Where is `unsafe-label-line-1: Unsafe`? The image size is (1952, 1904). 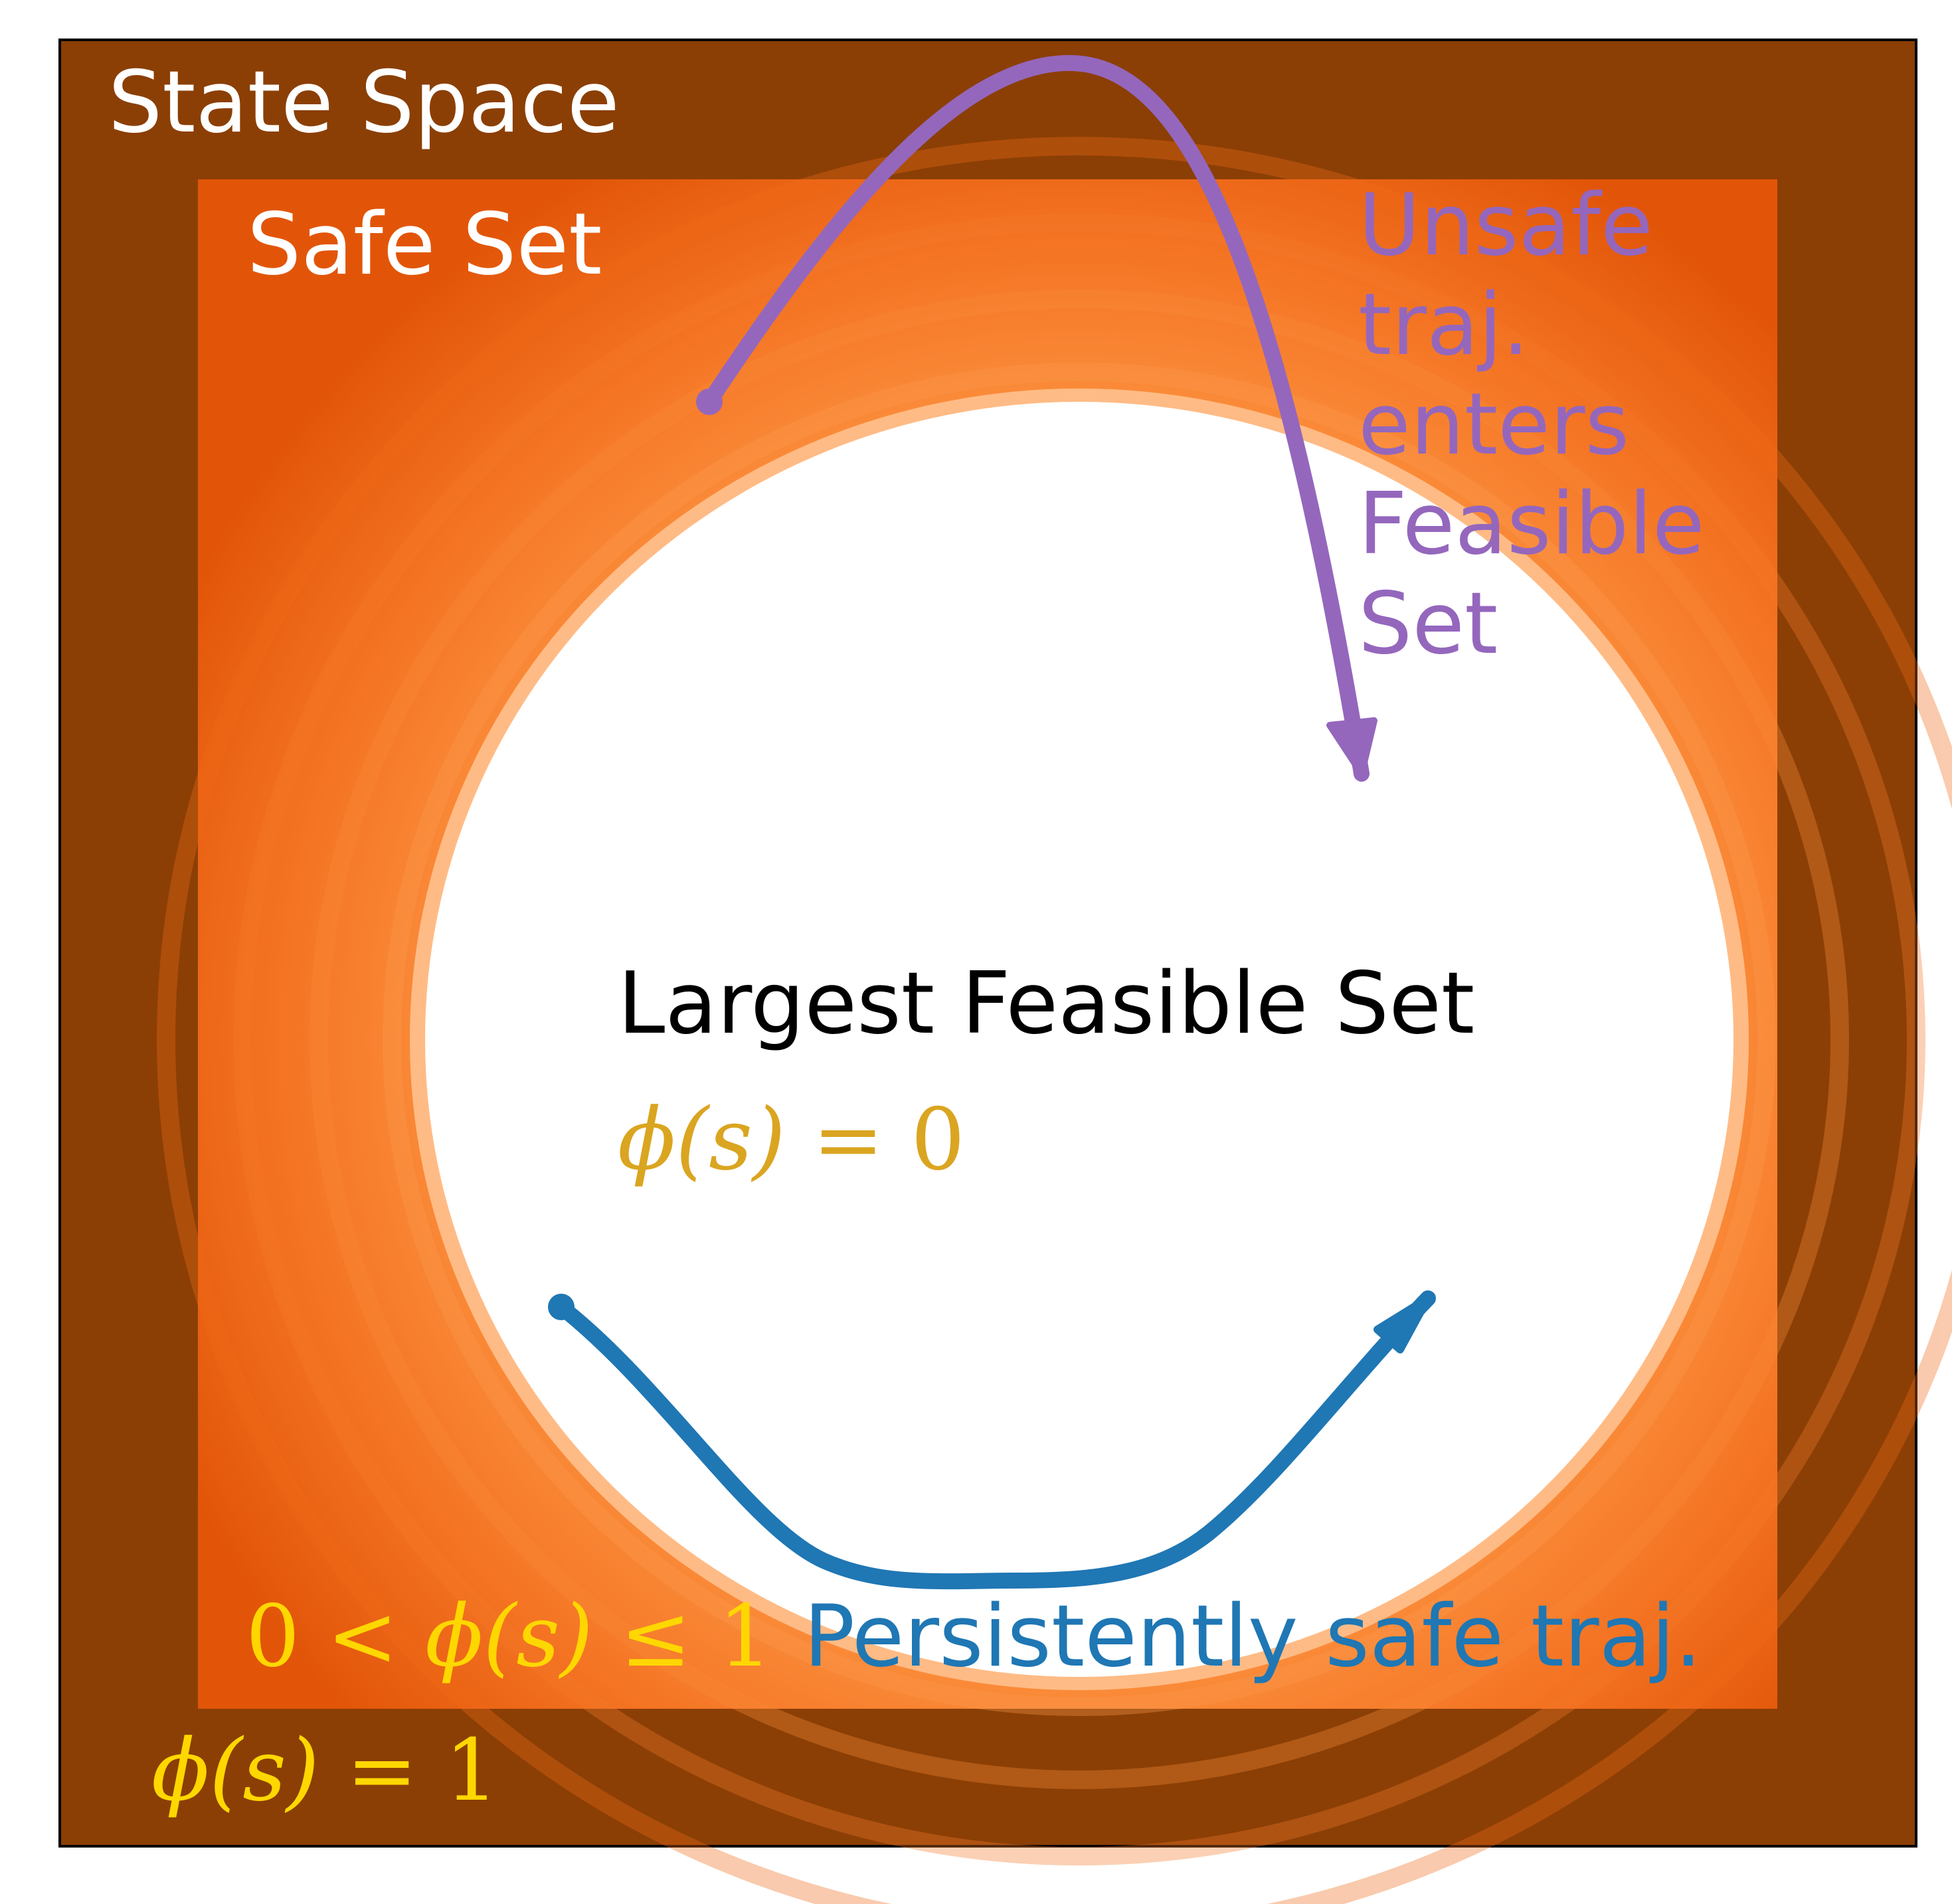 unsafe-label-line-1: Unsafe is located at coordinates (1505, 226).